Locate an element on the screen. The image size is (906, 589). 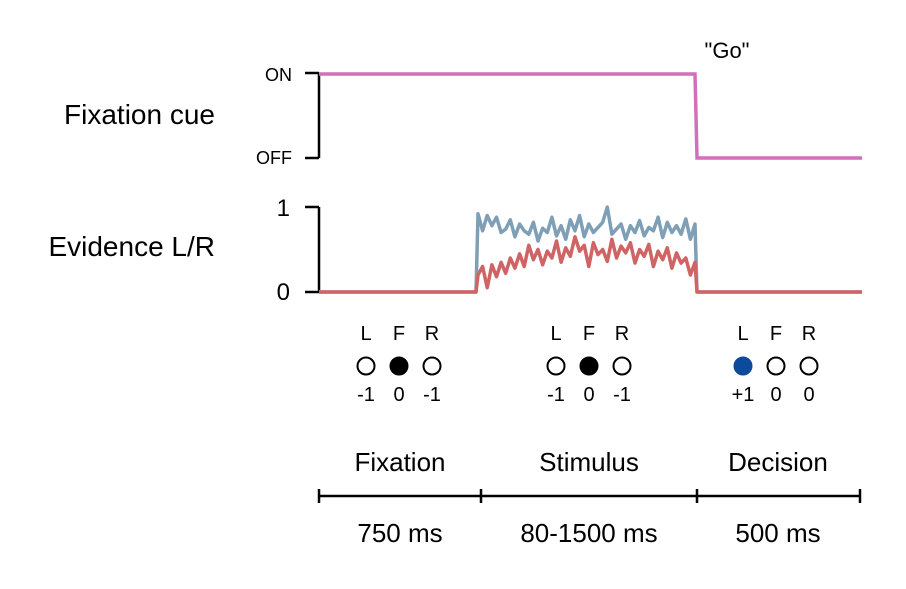
fixation-cue-line is located at coordinates (590, 116).